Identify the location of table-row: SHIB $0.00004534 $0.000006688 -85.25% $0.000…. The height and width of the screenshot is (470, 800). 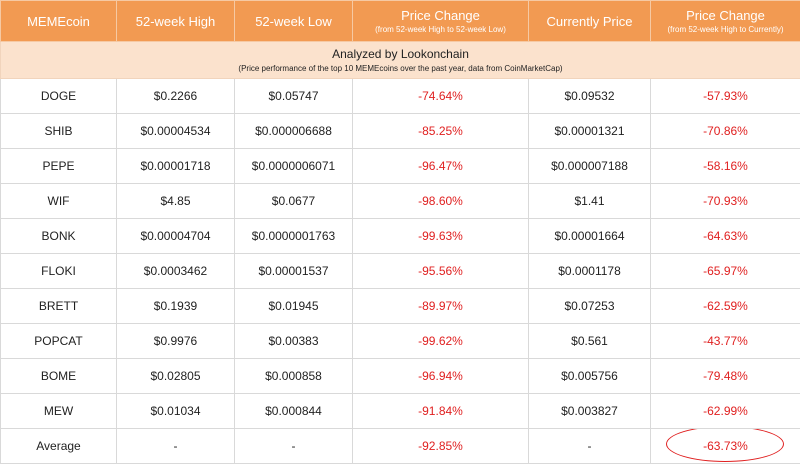
(400, 131).